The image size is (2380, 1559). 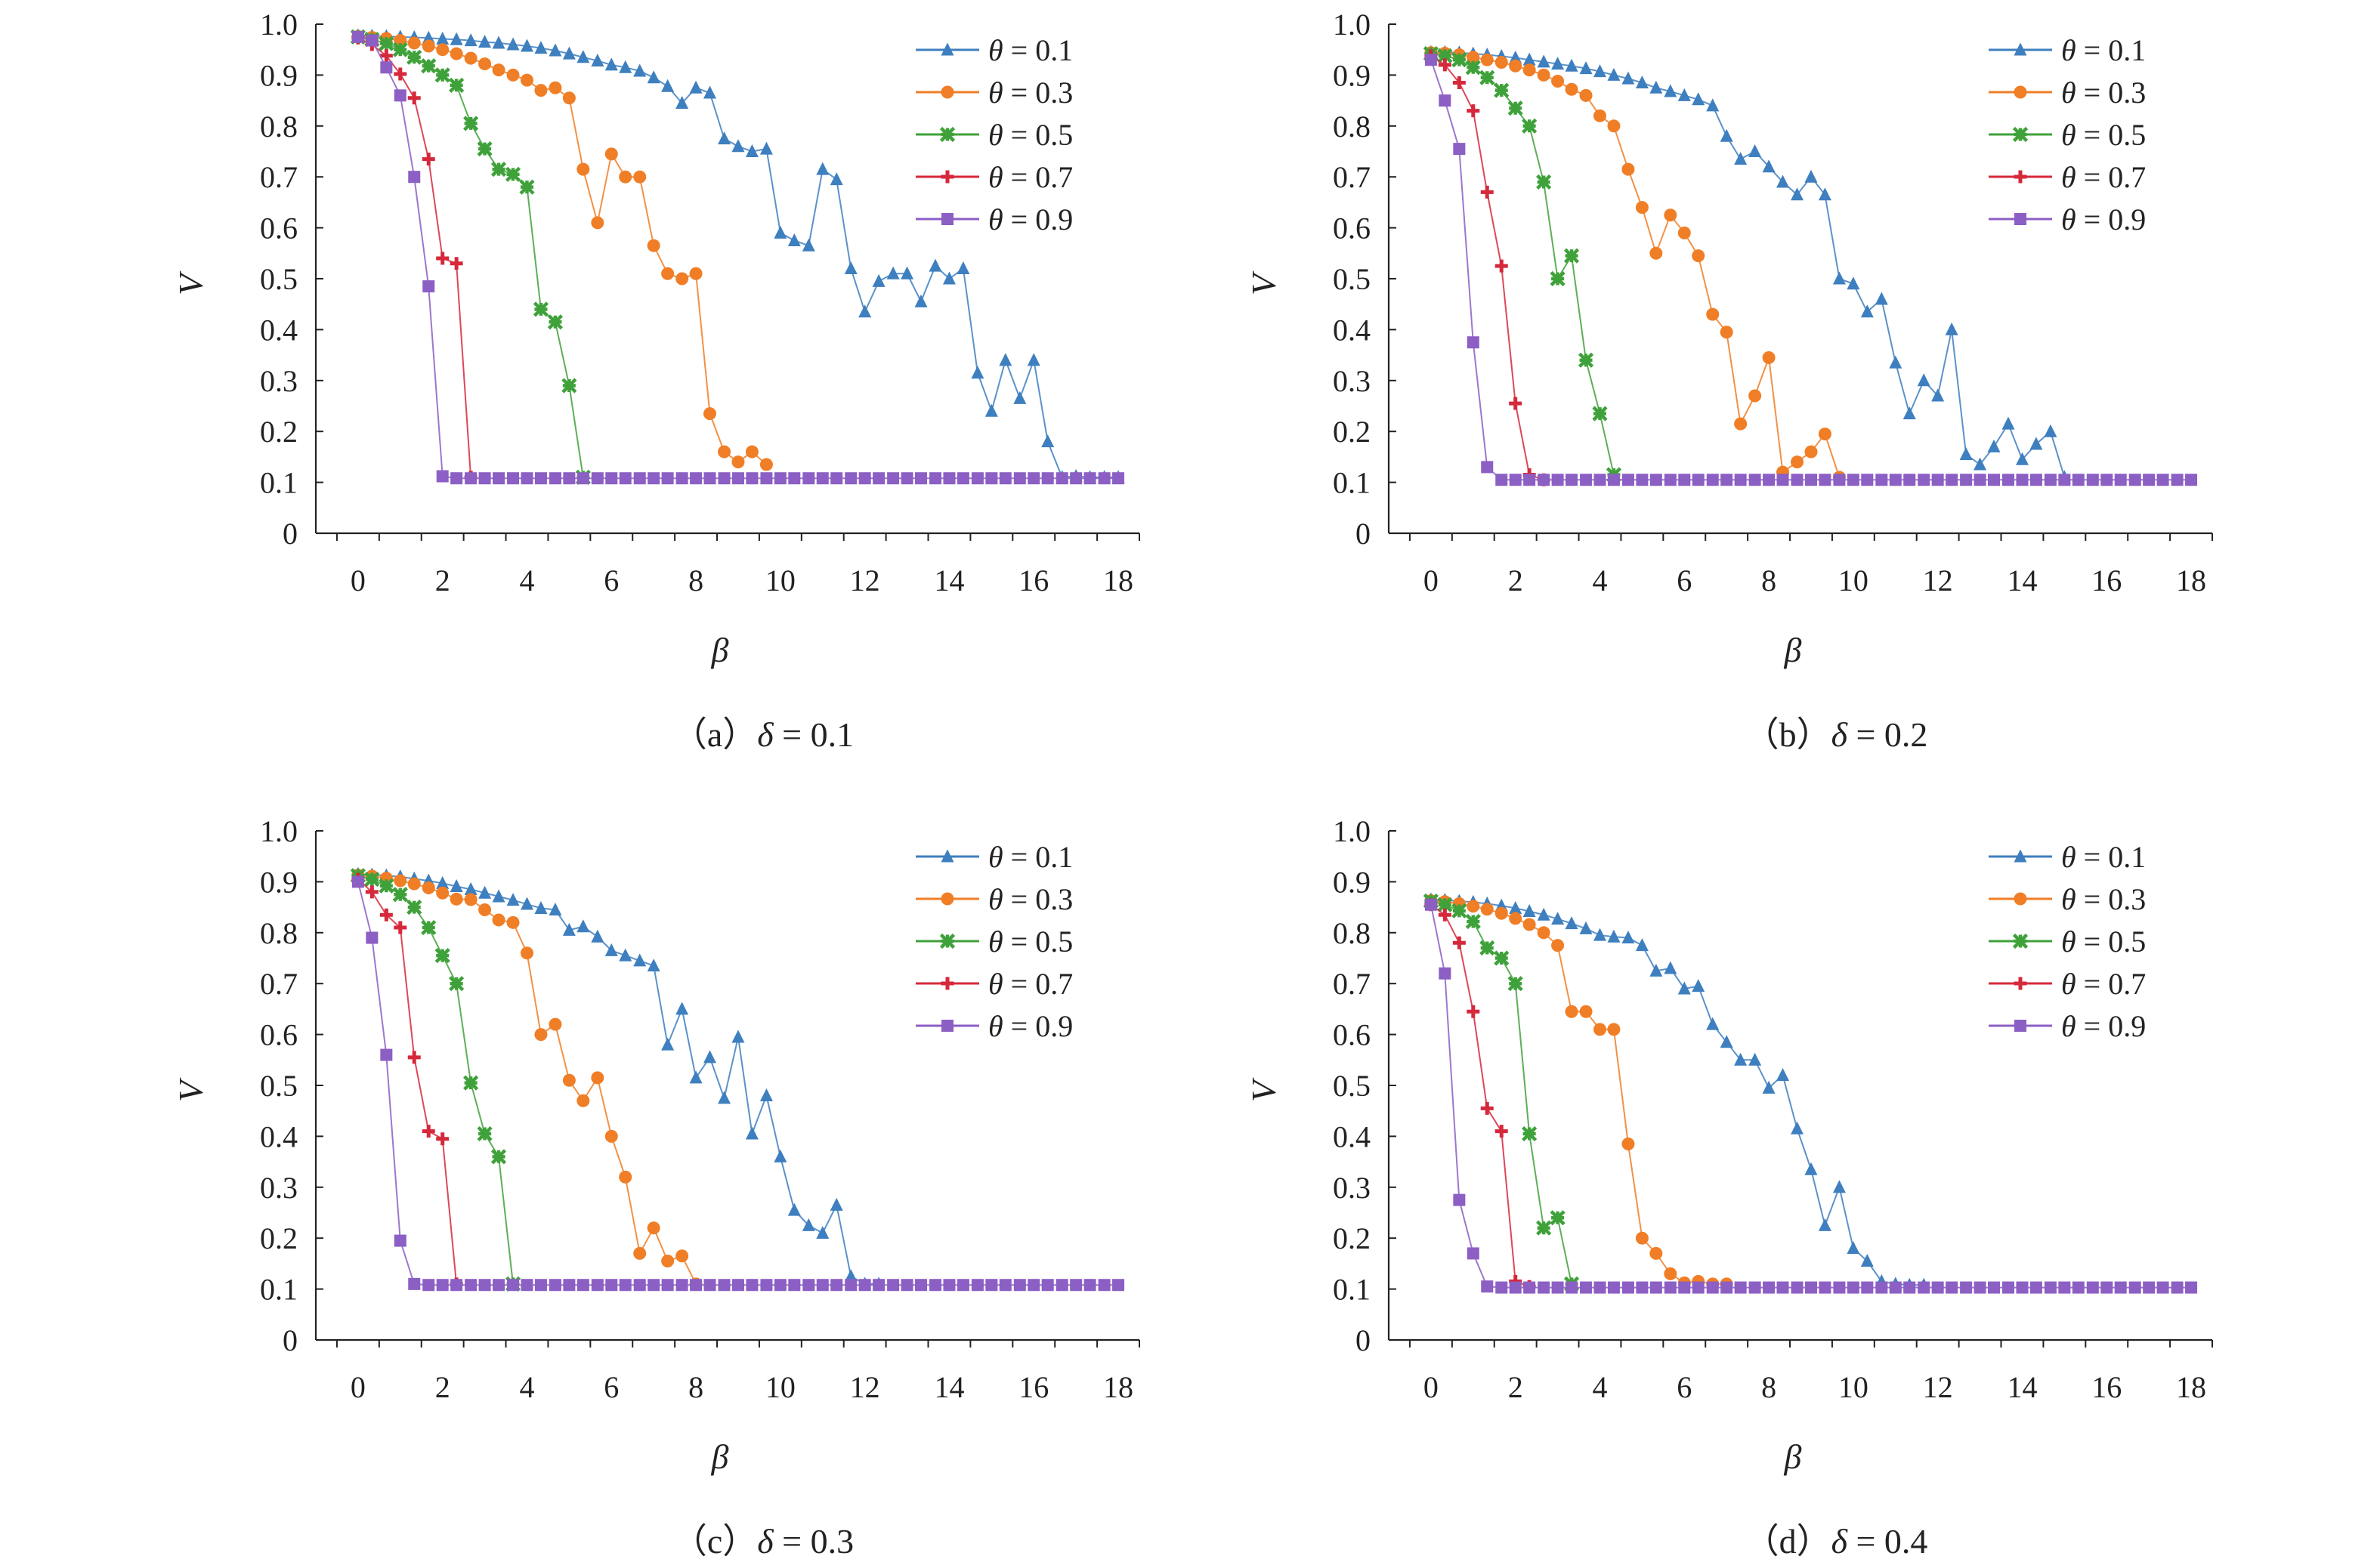 I want to click on legend-entry-3: θ = 0.5, so click(x=2067, y=942).